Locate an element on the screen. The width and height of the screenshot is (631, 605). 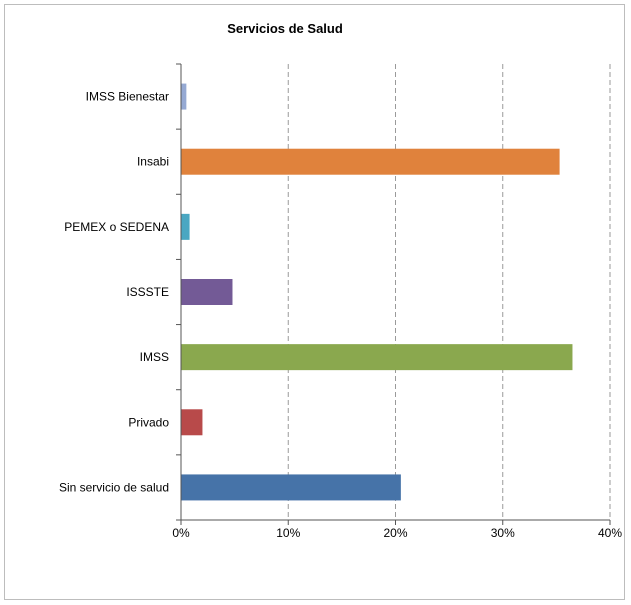
category-label: IMSS is located at coordinates (154, 357).